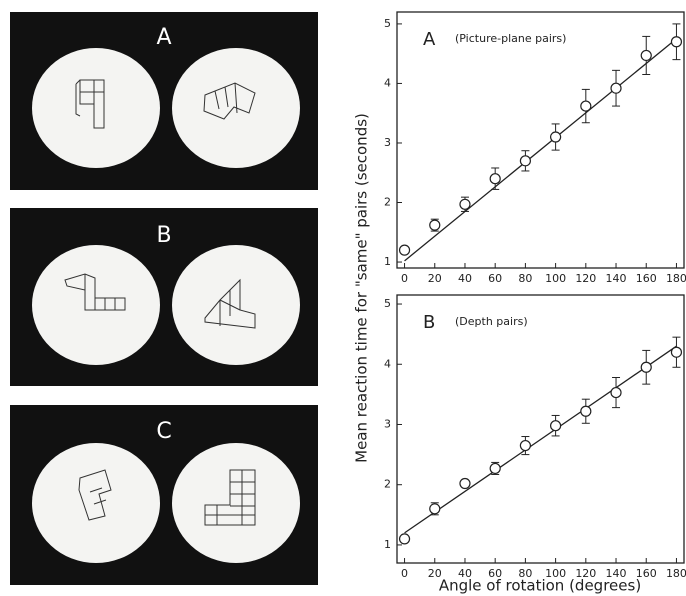 This screenshot has width=686, height=596. What do you see at coordinates (510, 38) in the screenshot?
I see `chart-title: (Picture-plane pairs)` at bounding box center [510, 38].